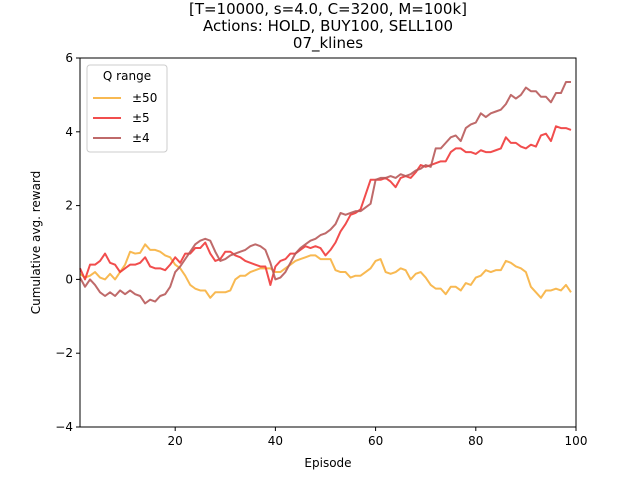 The height and width of the screenshot is (480, 640). What do you see at coordinates (125, 118) in the screenshot?
I see `legend-items: ±50 ±5 ±4` at bounding box center [125, 118].